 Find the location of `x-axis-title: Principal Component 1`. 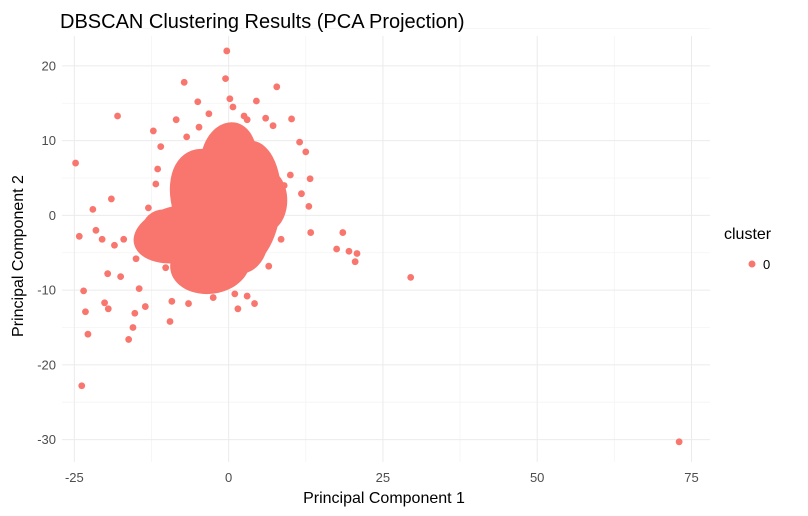

x-axis-title: Principal Component 1 is located at coordinates (384, 498).